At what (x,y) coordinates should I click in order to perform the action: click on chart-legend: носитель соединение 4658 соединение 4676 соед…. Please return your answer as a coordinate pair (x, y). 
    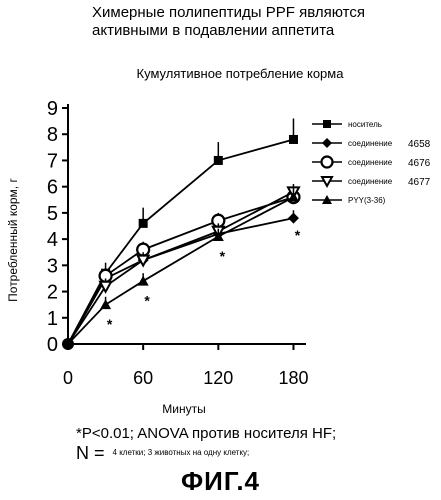
    Looking at the image, I should click on (371, 162).